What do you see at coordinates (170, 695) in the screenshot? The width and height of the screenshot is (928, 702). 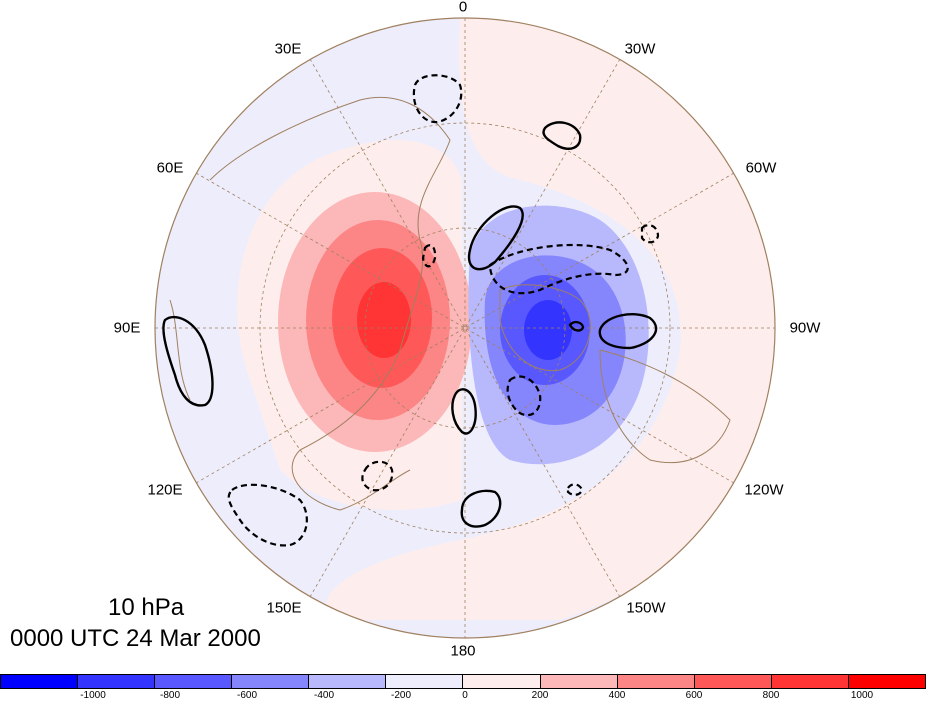 I see `colorbar-tick-label: -800` at bounding box center [170, 695].